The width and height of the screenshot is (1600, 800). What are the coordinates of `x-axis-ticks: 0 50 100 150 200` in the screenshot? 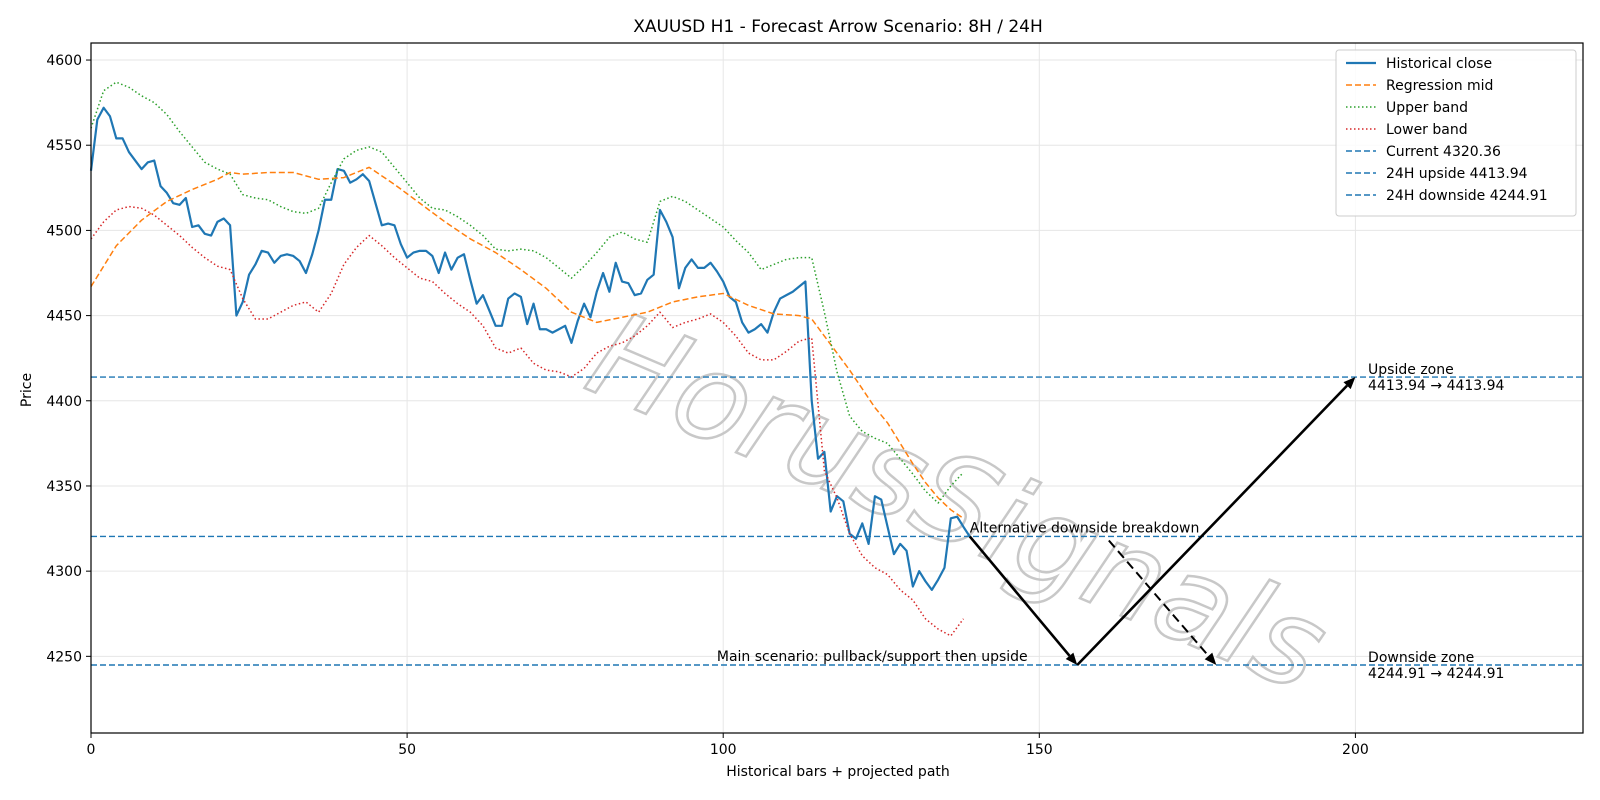 It's located at (728, 745).